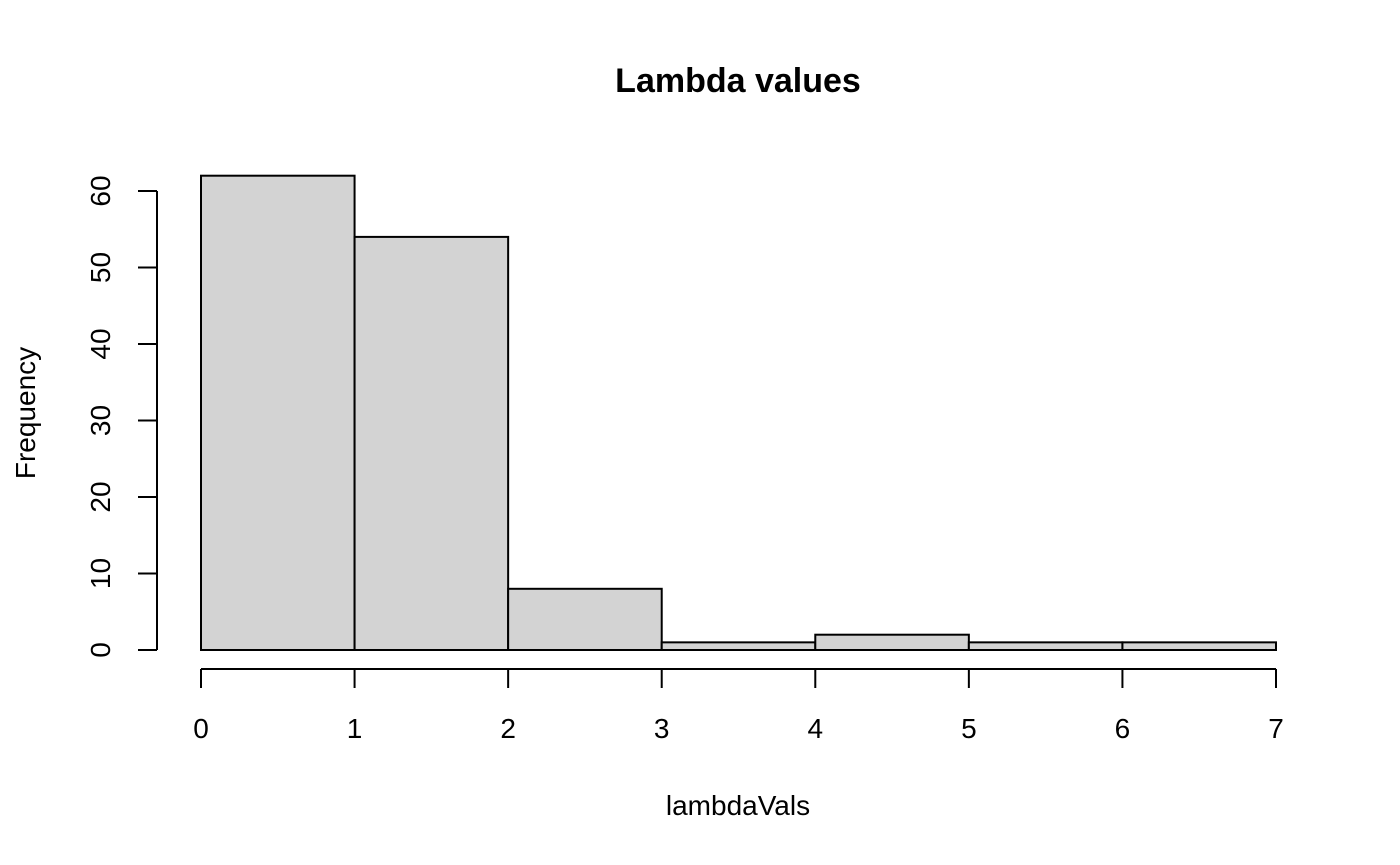 The image size is (1400, 865). I want to click on x-tick-label-0: 0, so click(201, 728).